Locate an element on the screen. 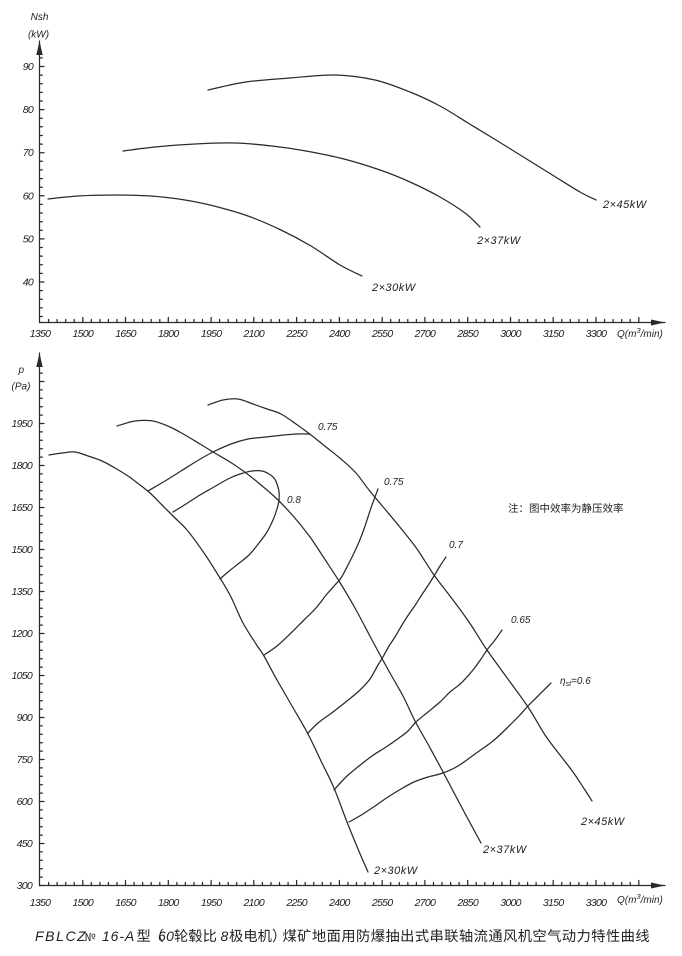 This screenshot has width=682, height=956. svg-text: 900 is located at coordinates (25, 718).